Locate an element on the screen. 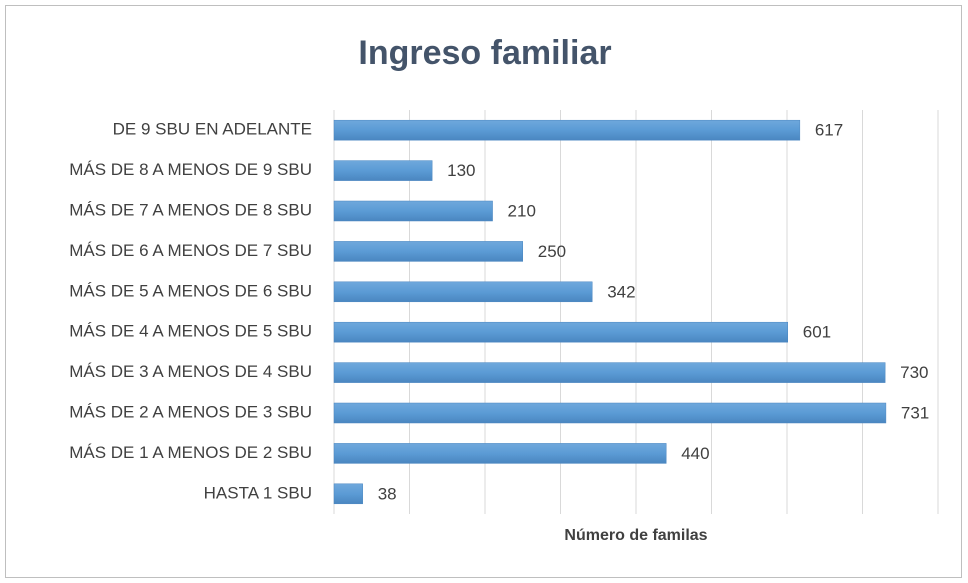 This screenshot has width=968, height=583. x-axis-label: Número de familas is located at coordinates (635, 535).